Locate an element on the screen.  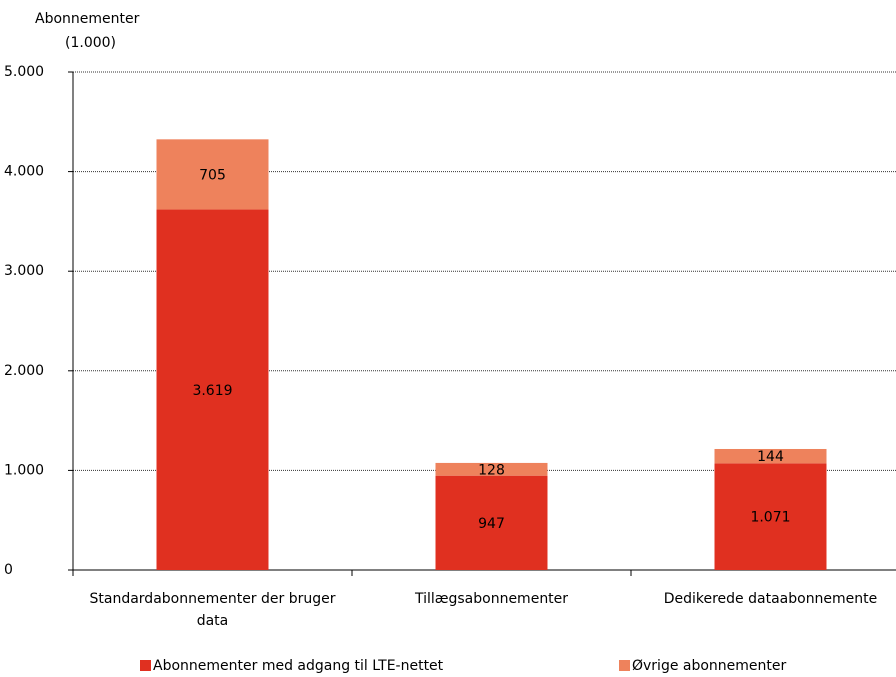
data-label: 144 is located at coordinates (770, 457).